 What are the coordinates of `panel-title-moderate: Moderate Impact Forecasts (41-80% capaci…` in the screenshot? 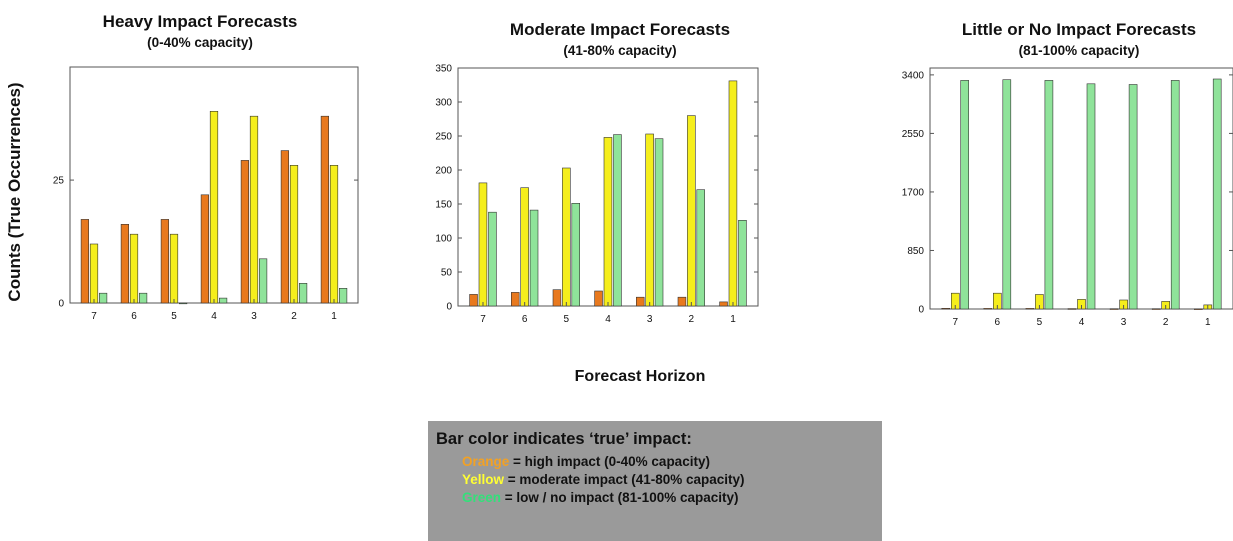 It's located at (620, 39).